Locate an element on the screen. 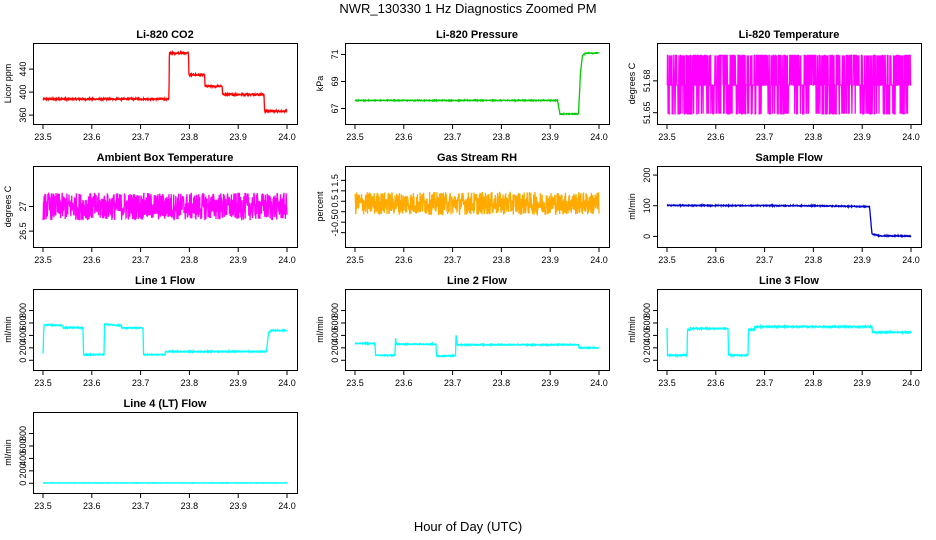  y-tick-label: -0.5 is located at coordinates (335, 222).